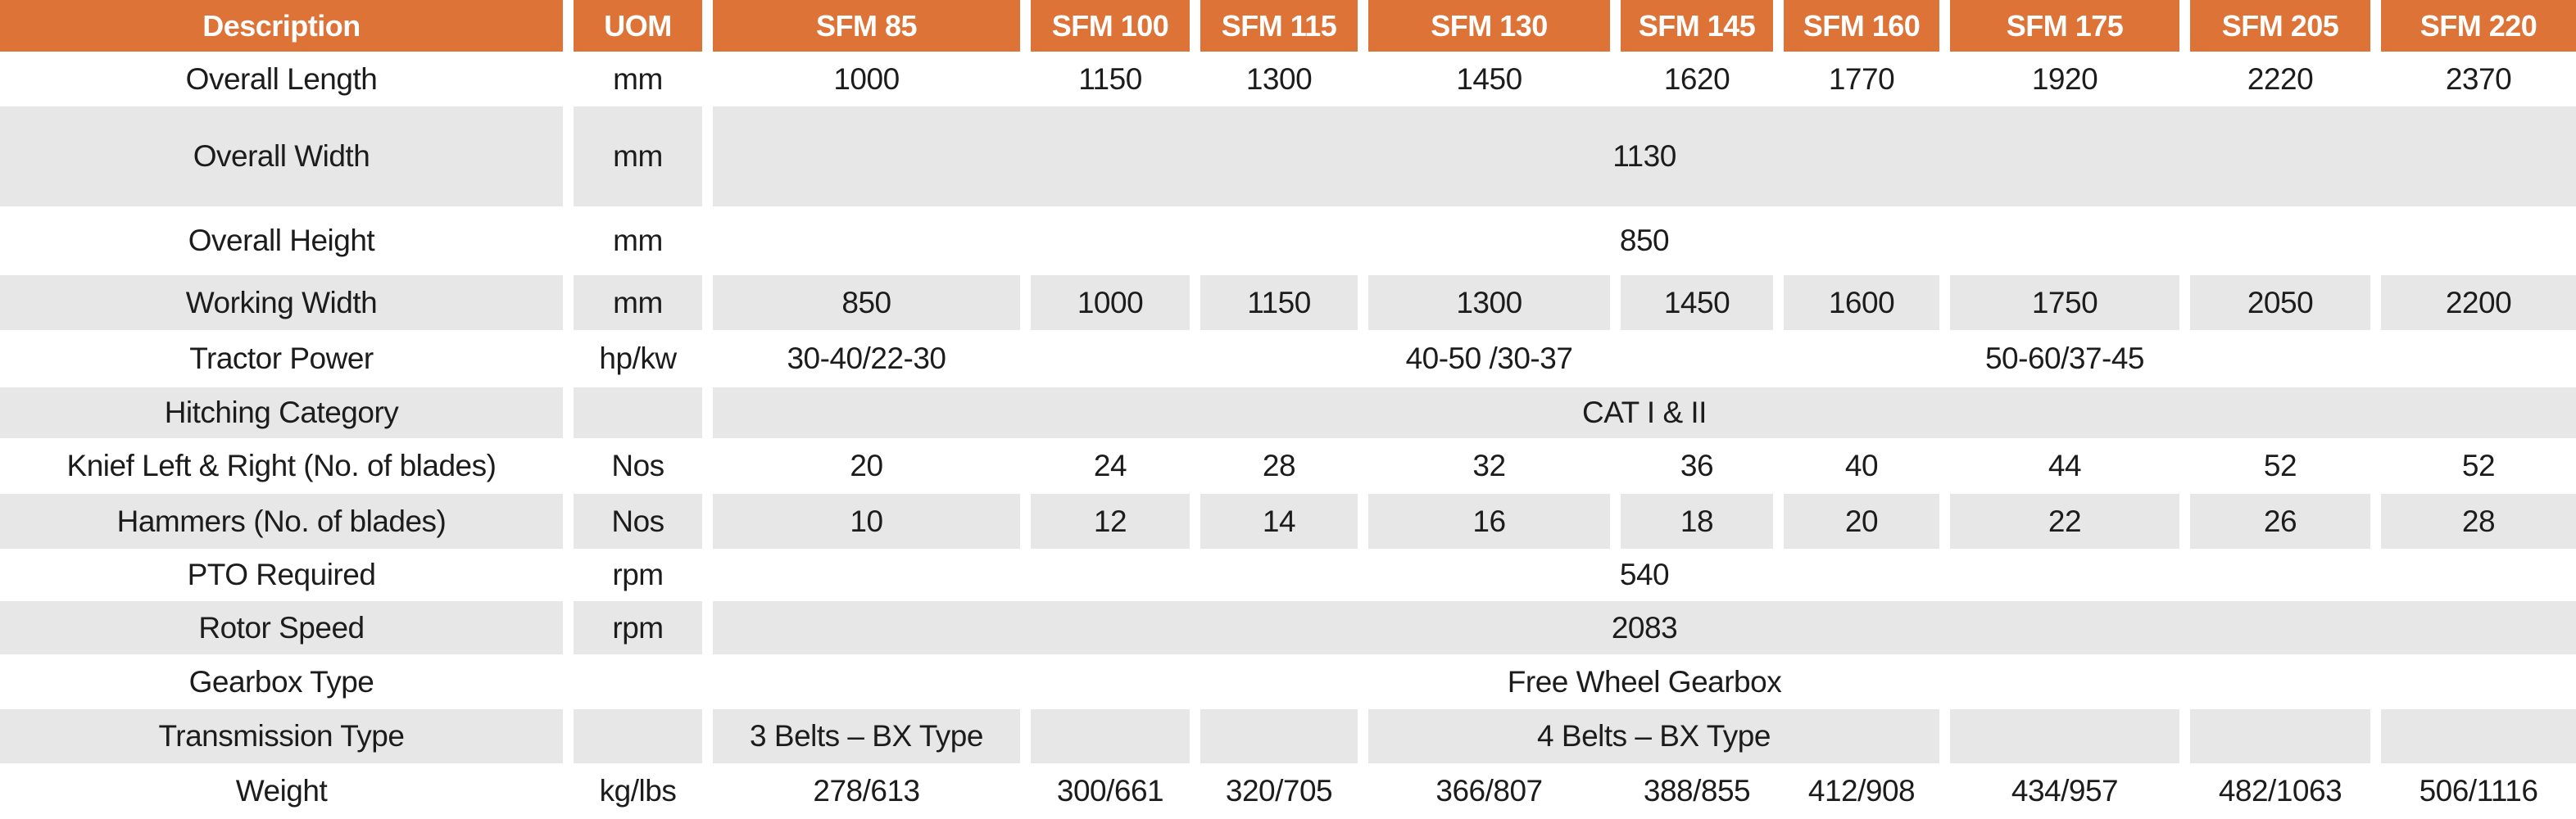 This screenshot has height=819, width=2576. What do you see at coordinates (2285, 791) in the screenshot?
I see `spec-value-cell: 482/1063` at bounding box center [2285, 791].